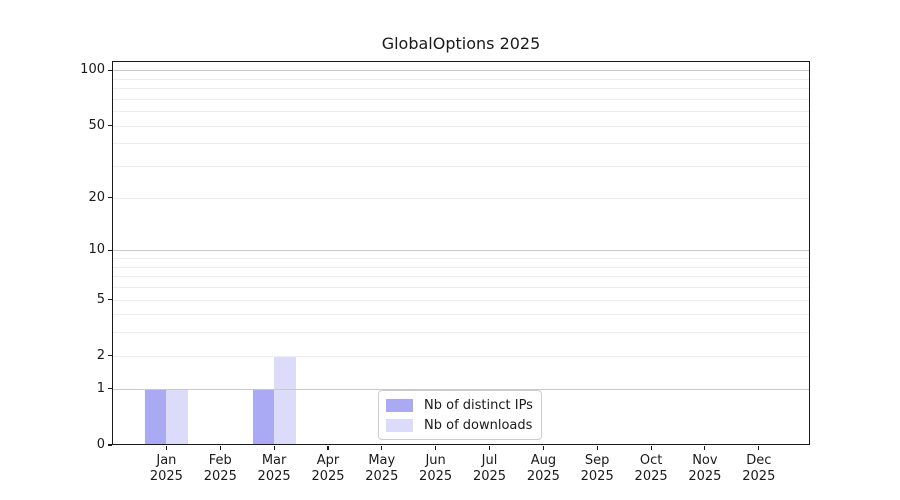 Image resolution: width=900 pixels, height=500 pixels. What do you see at coordinates (436, 468) in the screenshot?
I see `x-tick-label: Jun 2025` at bounding box center [436, 468].